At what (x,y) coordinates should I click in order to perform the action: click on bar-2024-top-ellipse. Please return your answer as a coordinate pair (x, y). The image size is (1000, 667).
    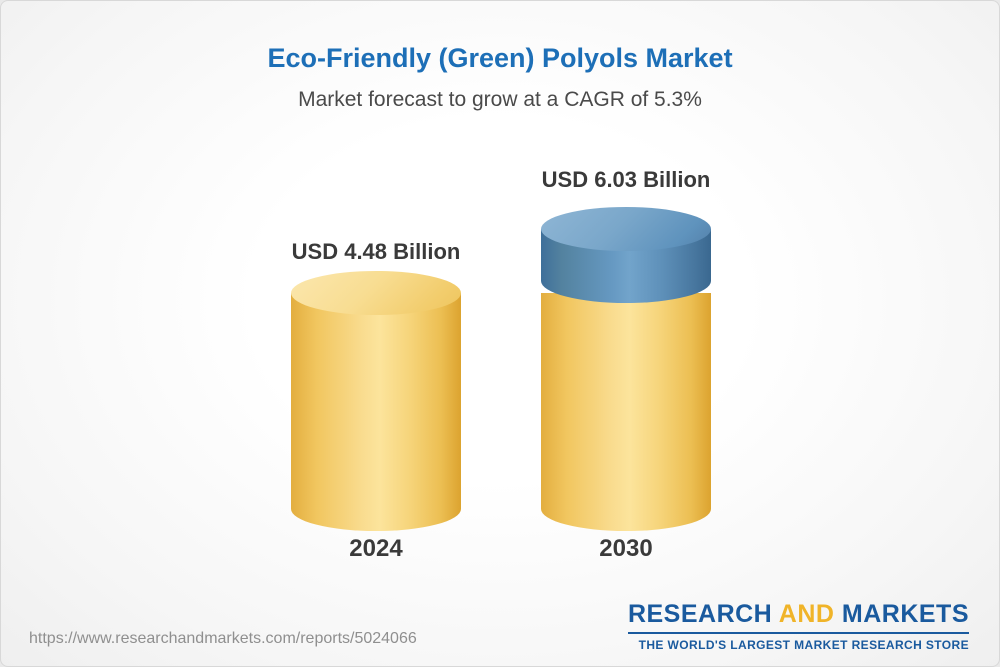
    Looking at the image, I should click on (376, 293).